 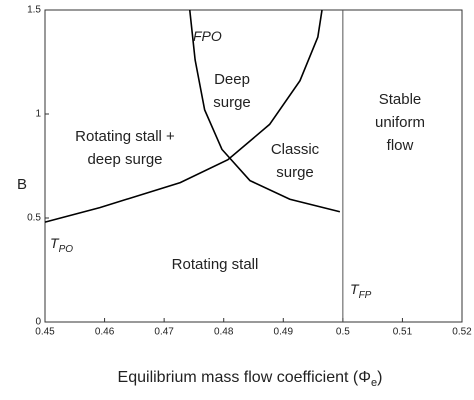 I want to click on x-tick-label: 0.5, so click(x=343, y=332).